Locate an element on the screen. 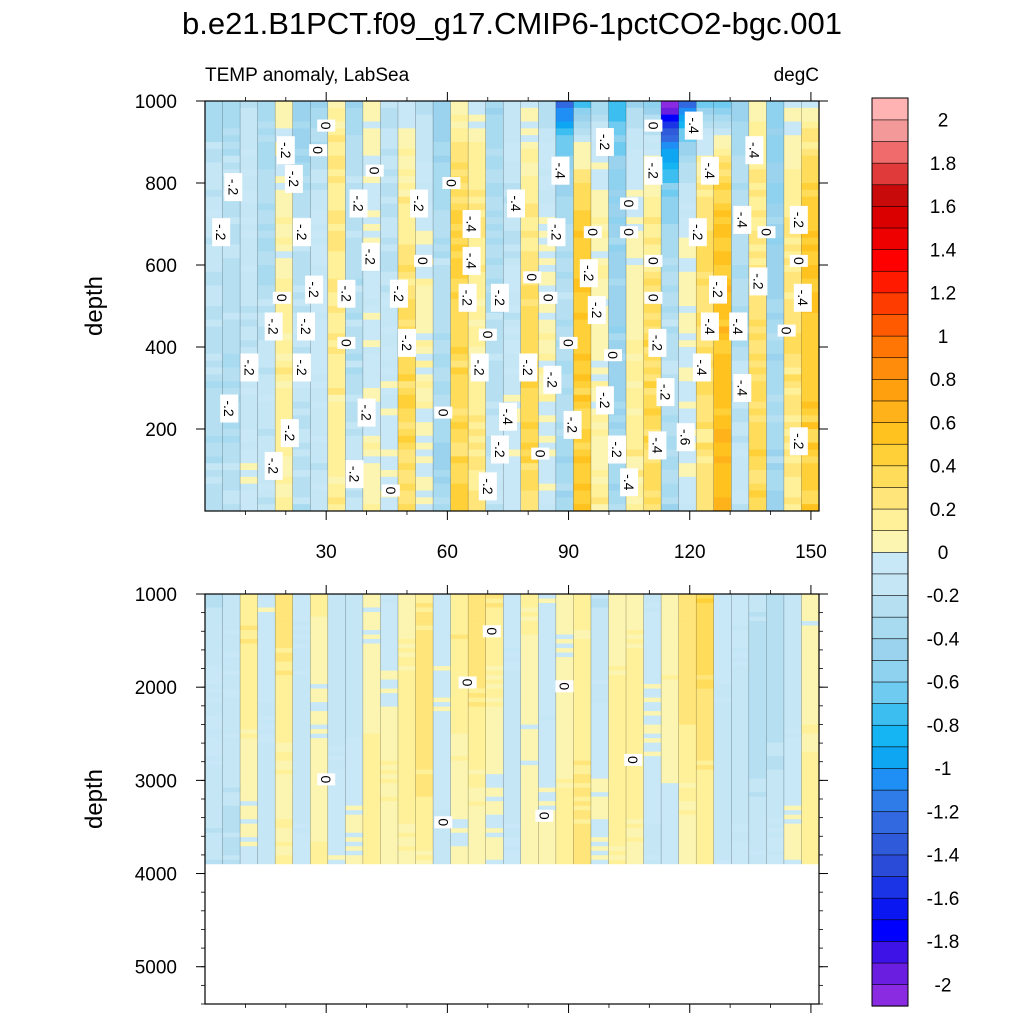  colorbar-tick-label: -0.8 is located at coordinates (943, 726).